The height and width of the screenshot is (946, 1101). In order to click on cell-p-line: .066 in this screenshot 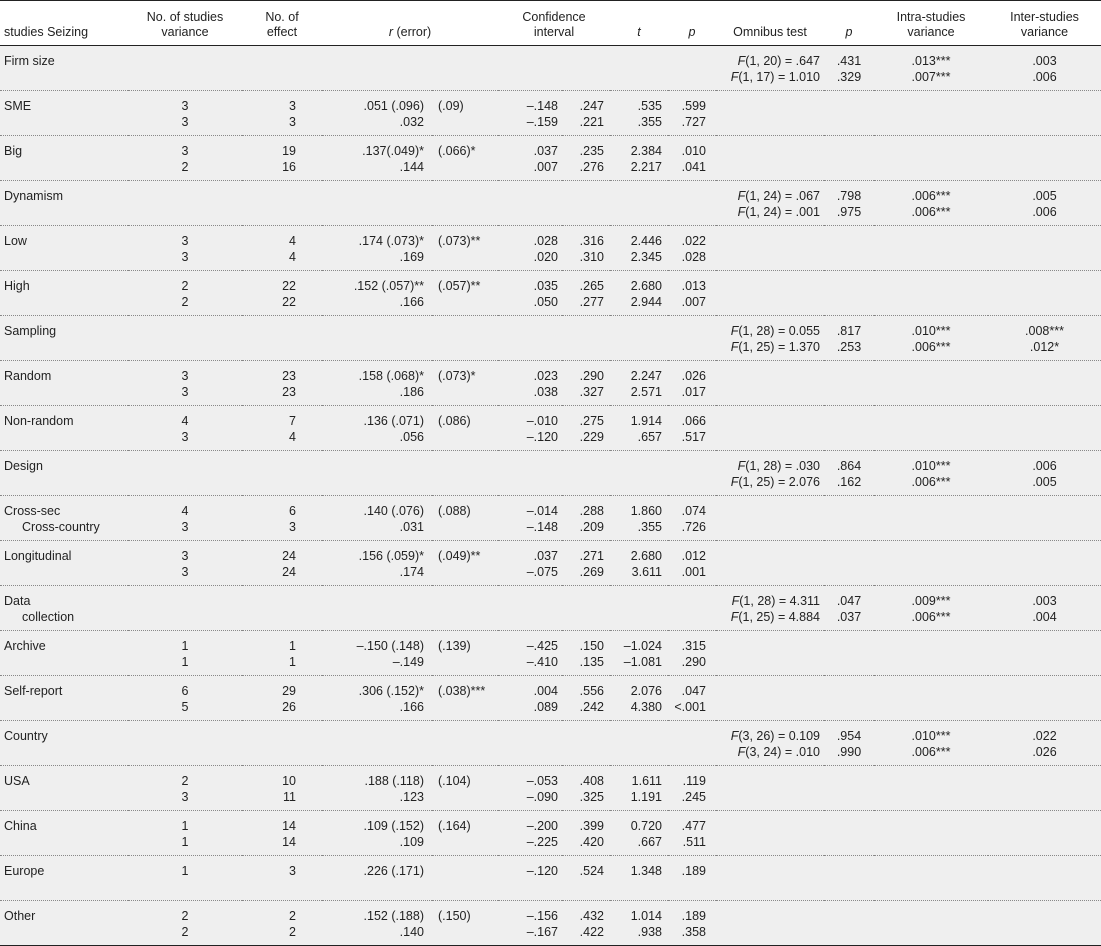, I will do `click(693, 421)`.